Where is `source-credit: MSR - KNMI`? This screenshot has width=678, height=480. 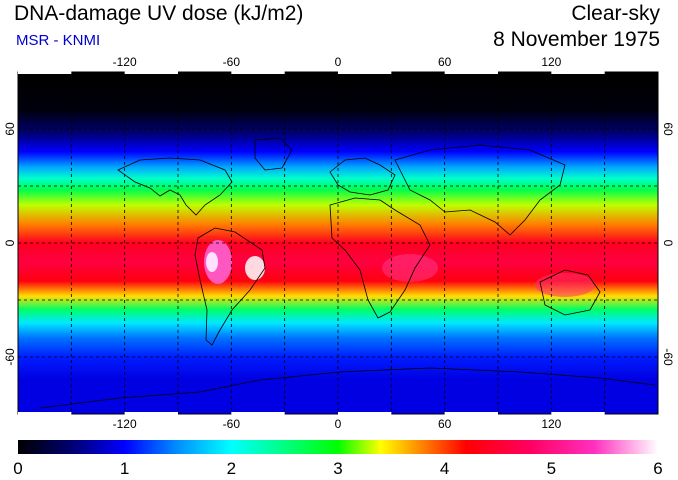
source-credit: MSR - KNMI is located at coordinates (58, 40).